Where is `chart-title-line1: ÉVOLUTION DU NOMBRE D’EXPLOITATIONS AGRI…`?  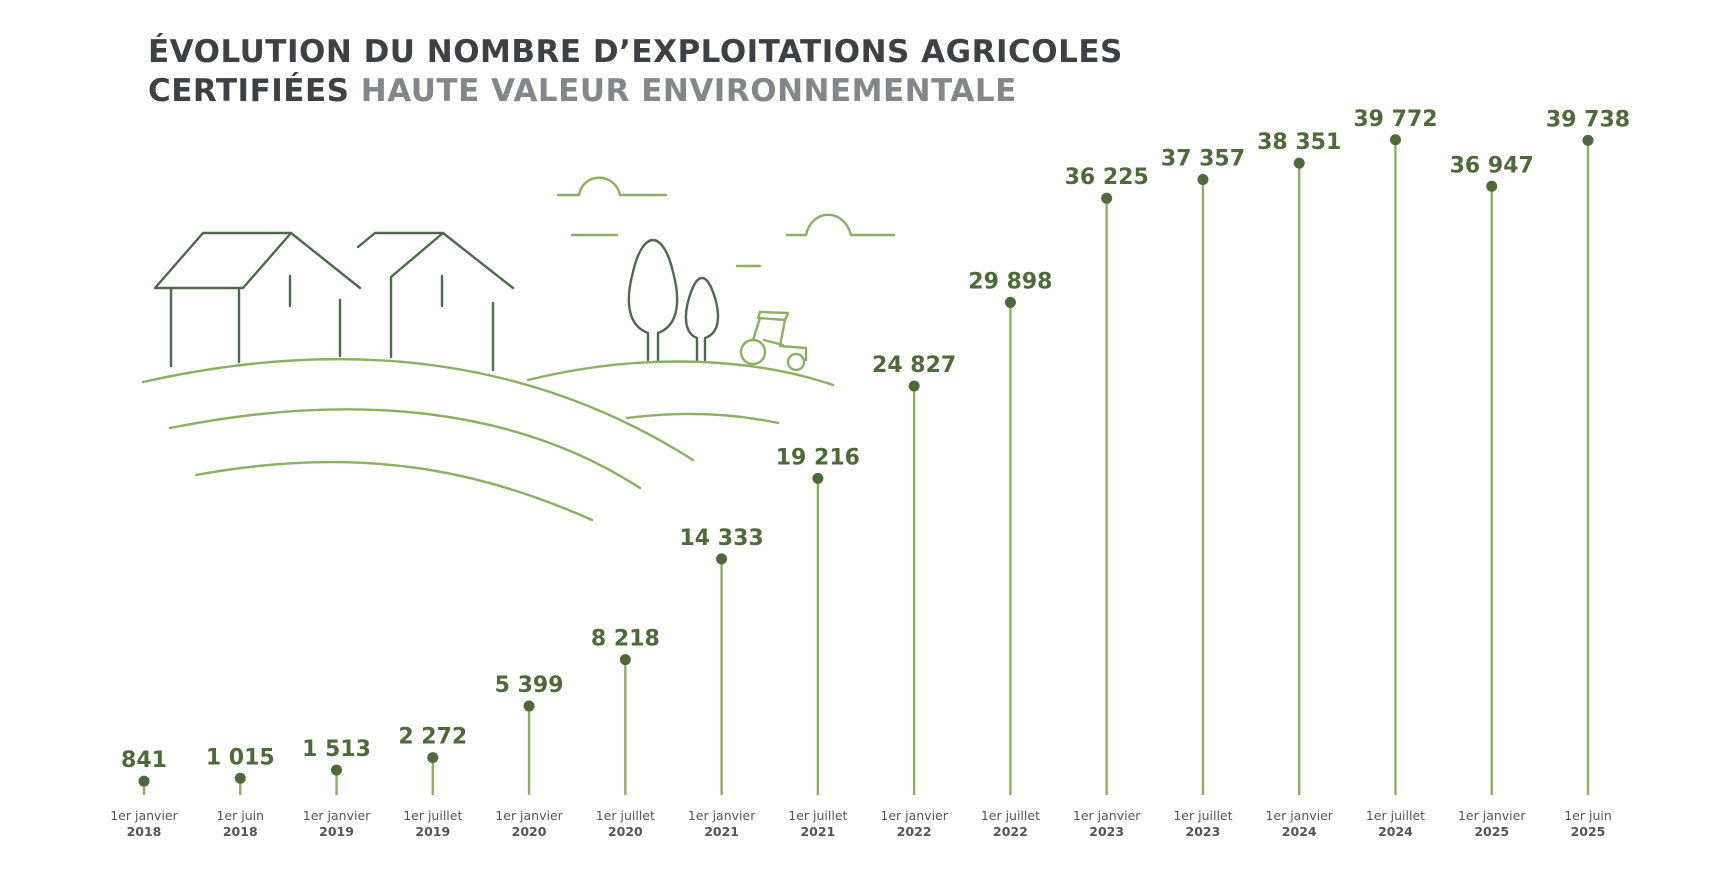
chart-title-line1: ÉVOLUTION DU NOMBRE D’EXPLOITATIONS AGRI… is located at coordinates (635, 52).